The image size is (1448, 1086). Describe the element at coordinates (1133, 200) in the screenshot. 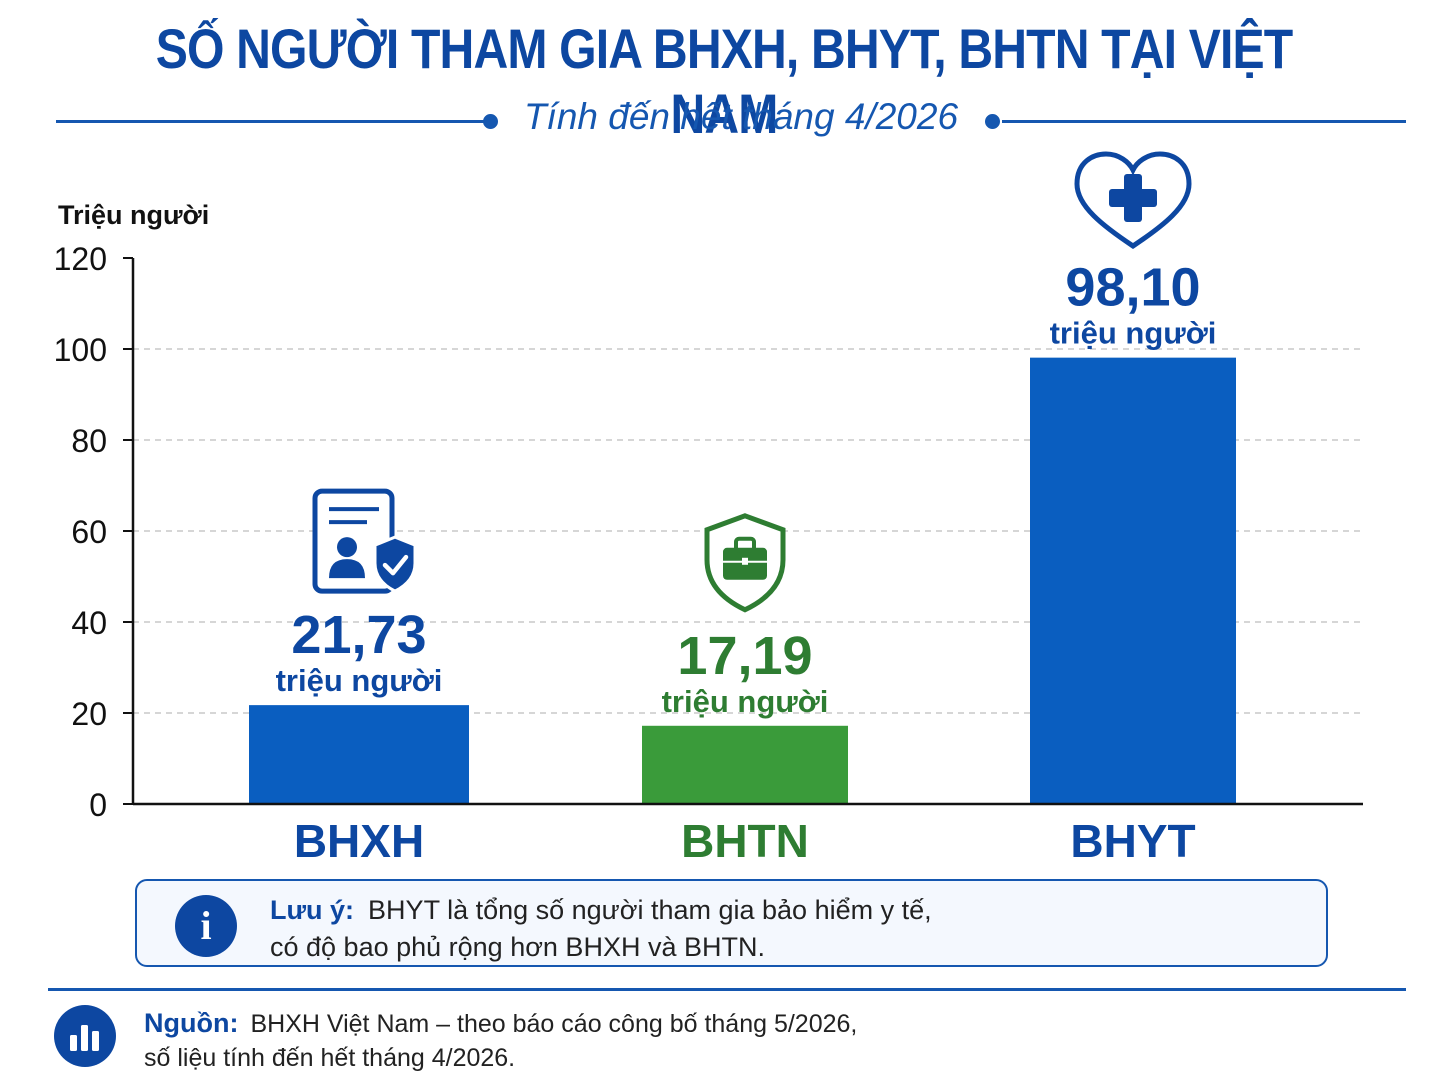

I see `heart-plus-icon` at that location.